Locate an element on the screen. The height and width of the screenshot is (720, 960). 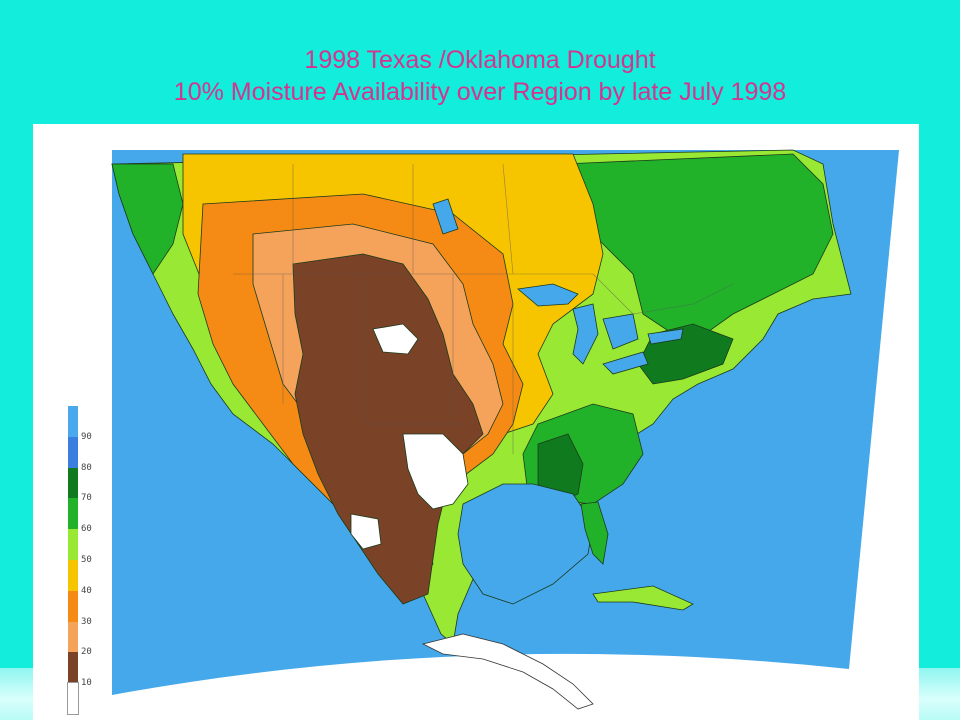
title-line-1: 1998 Texas /Oklahoma Drought is located at coordinates (480, 60).